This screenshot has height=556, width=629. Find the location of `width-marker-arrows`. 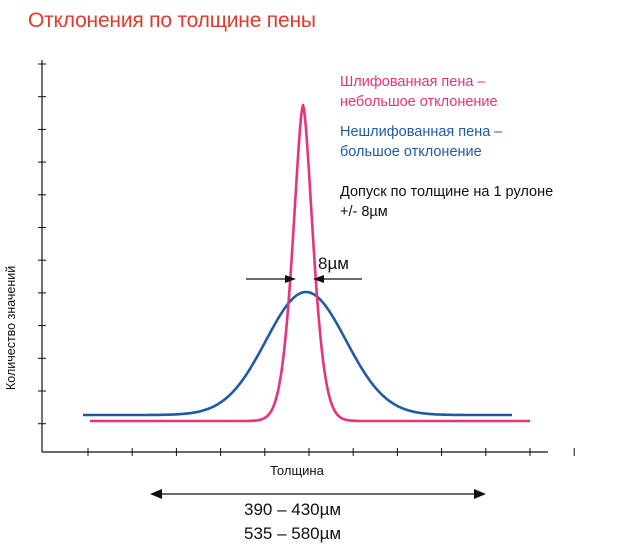

width-marker-arrows is located at coordinates (304, 279).